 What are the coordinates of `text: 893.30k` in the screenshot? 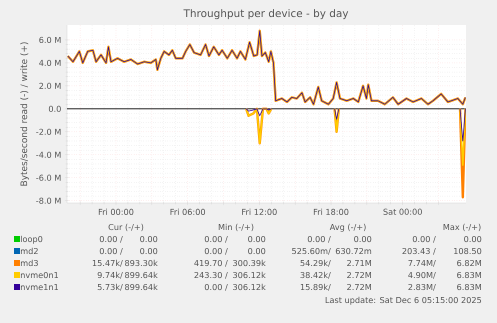 It's located at (141, 263).